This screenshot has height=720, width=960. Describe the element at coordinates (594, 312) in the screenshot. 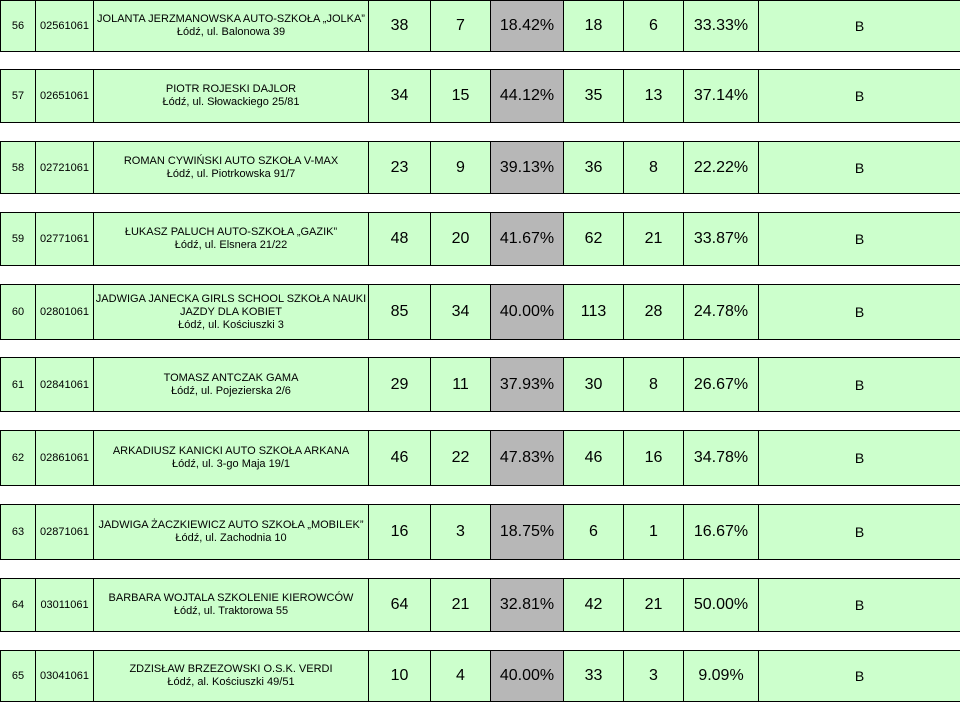

I see `exam-count-cell-2: 113` at that location.